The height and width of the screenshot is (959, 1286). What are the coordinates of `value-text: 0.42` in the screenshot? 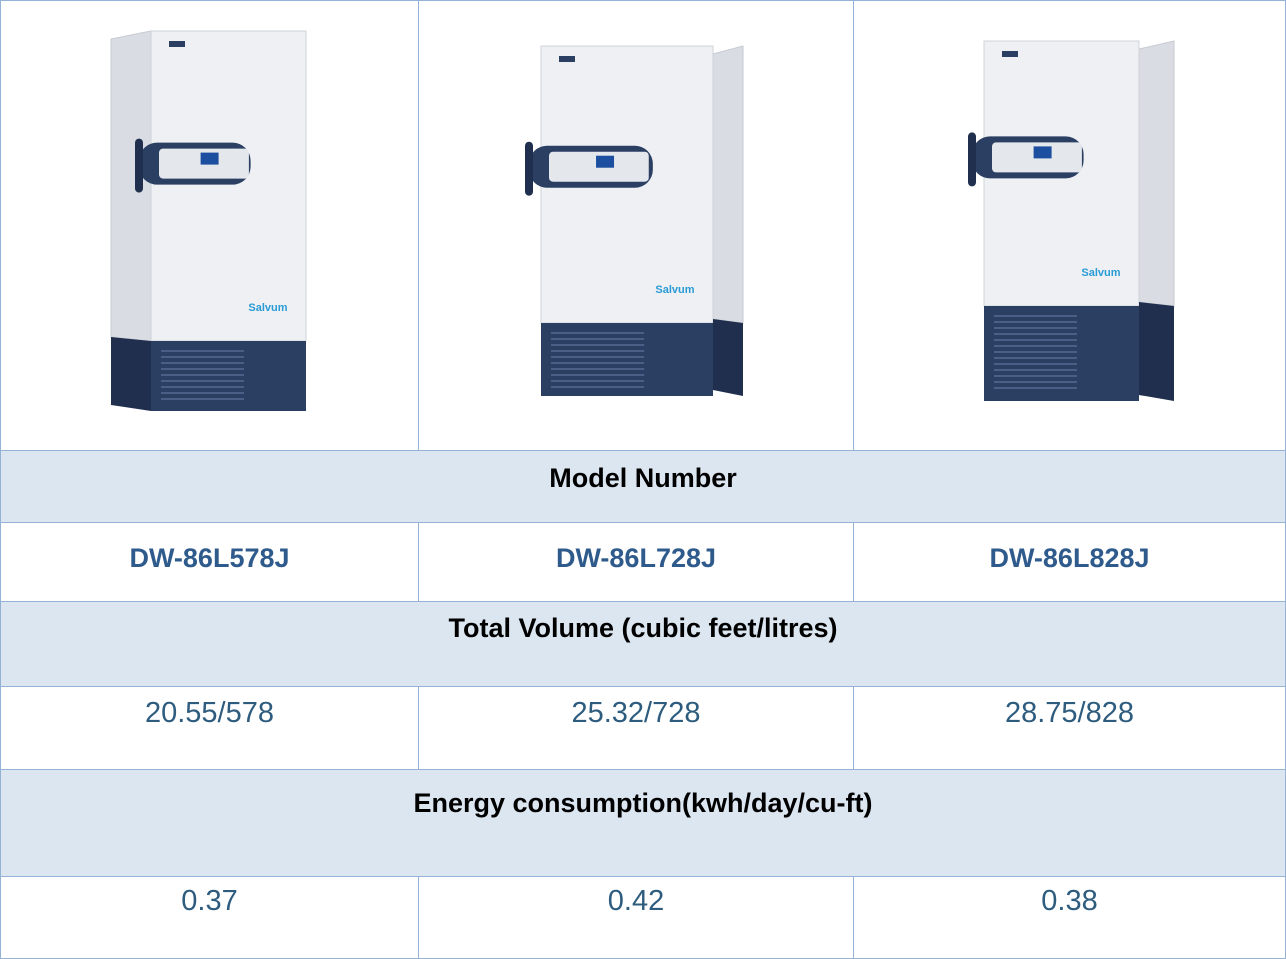 It's located at (636, 901).